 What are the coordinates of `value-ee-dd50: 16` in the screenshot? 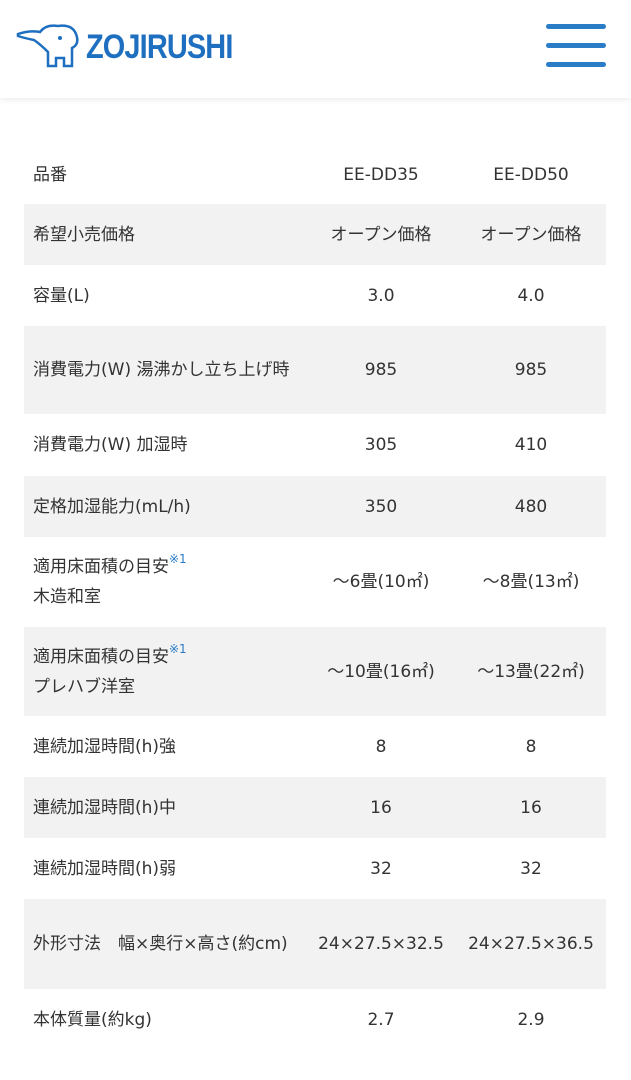 It's located at (531, 807).